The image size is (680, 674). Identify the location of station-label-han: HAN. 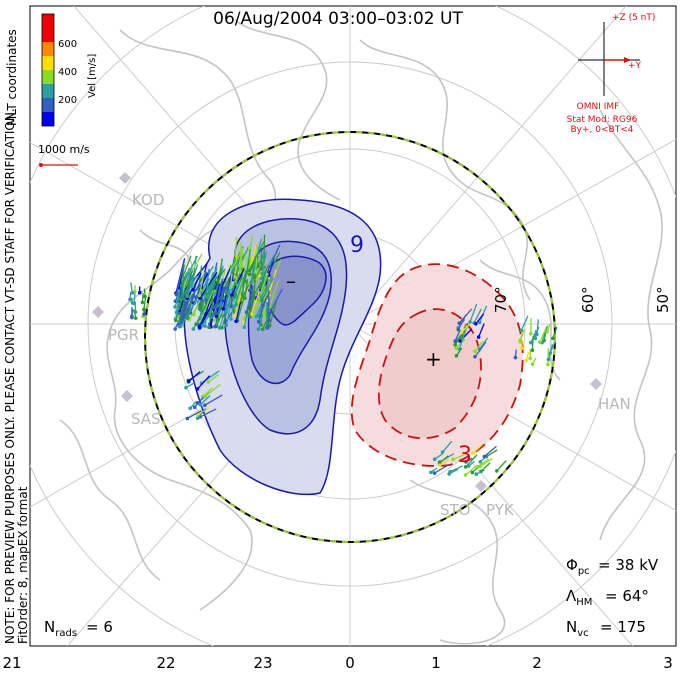
(614, 404).